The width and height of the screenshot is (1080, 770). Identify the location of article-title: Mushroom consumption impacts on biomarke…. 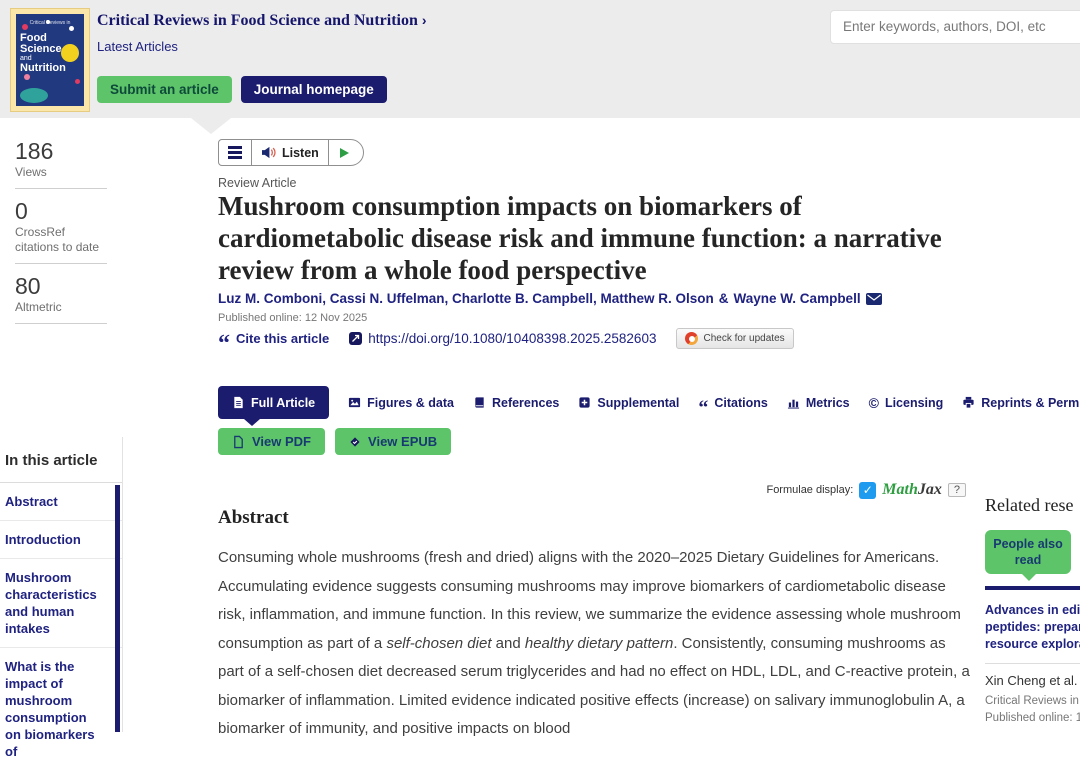
(649, 238).